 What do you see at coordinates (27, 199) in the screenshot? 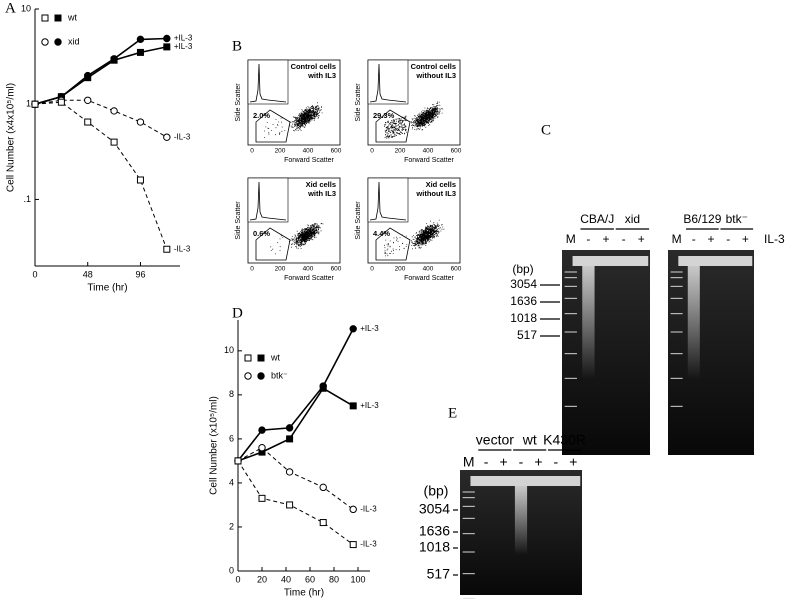
I see `y-tick-label: .1` at bounding box center [27, 199].